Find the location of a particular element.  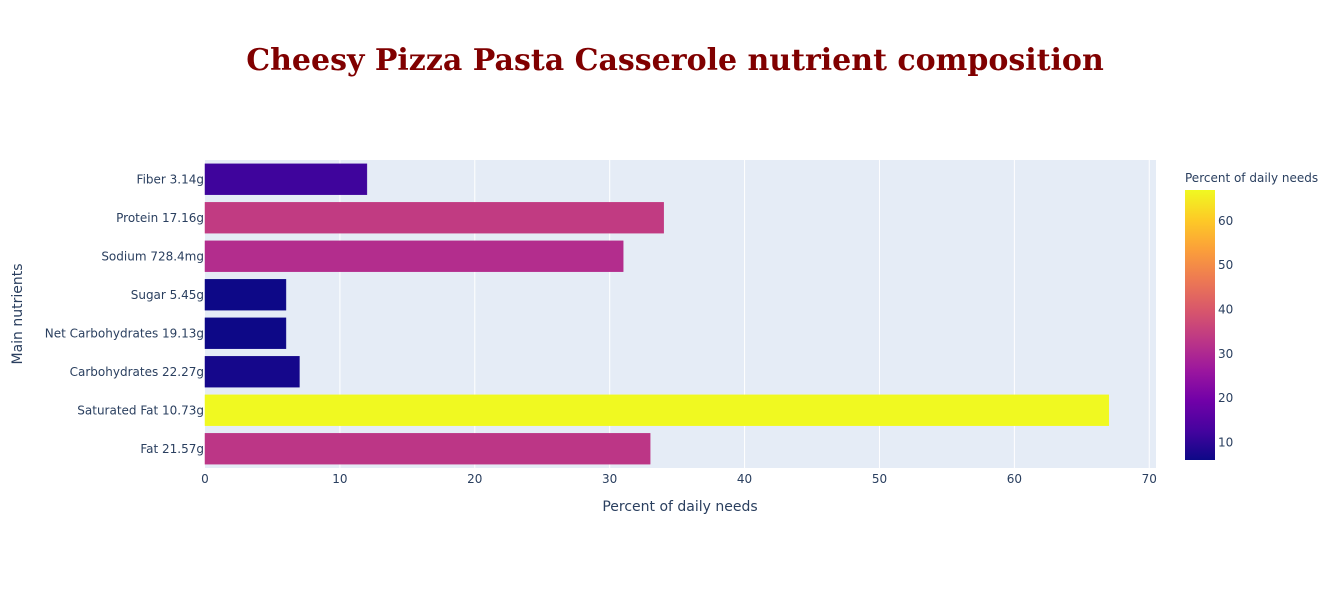

y-tick-label: Protein 17.16g is located at coordinates (160, 218).